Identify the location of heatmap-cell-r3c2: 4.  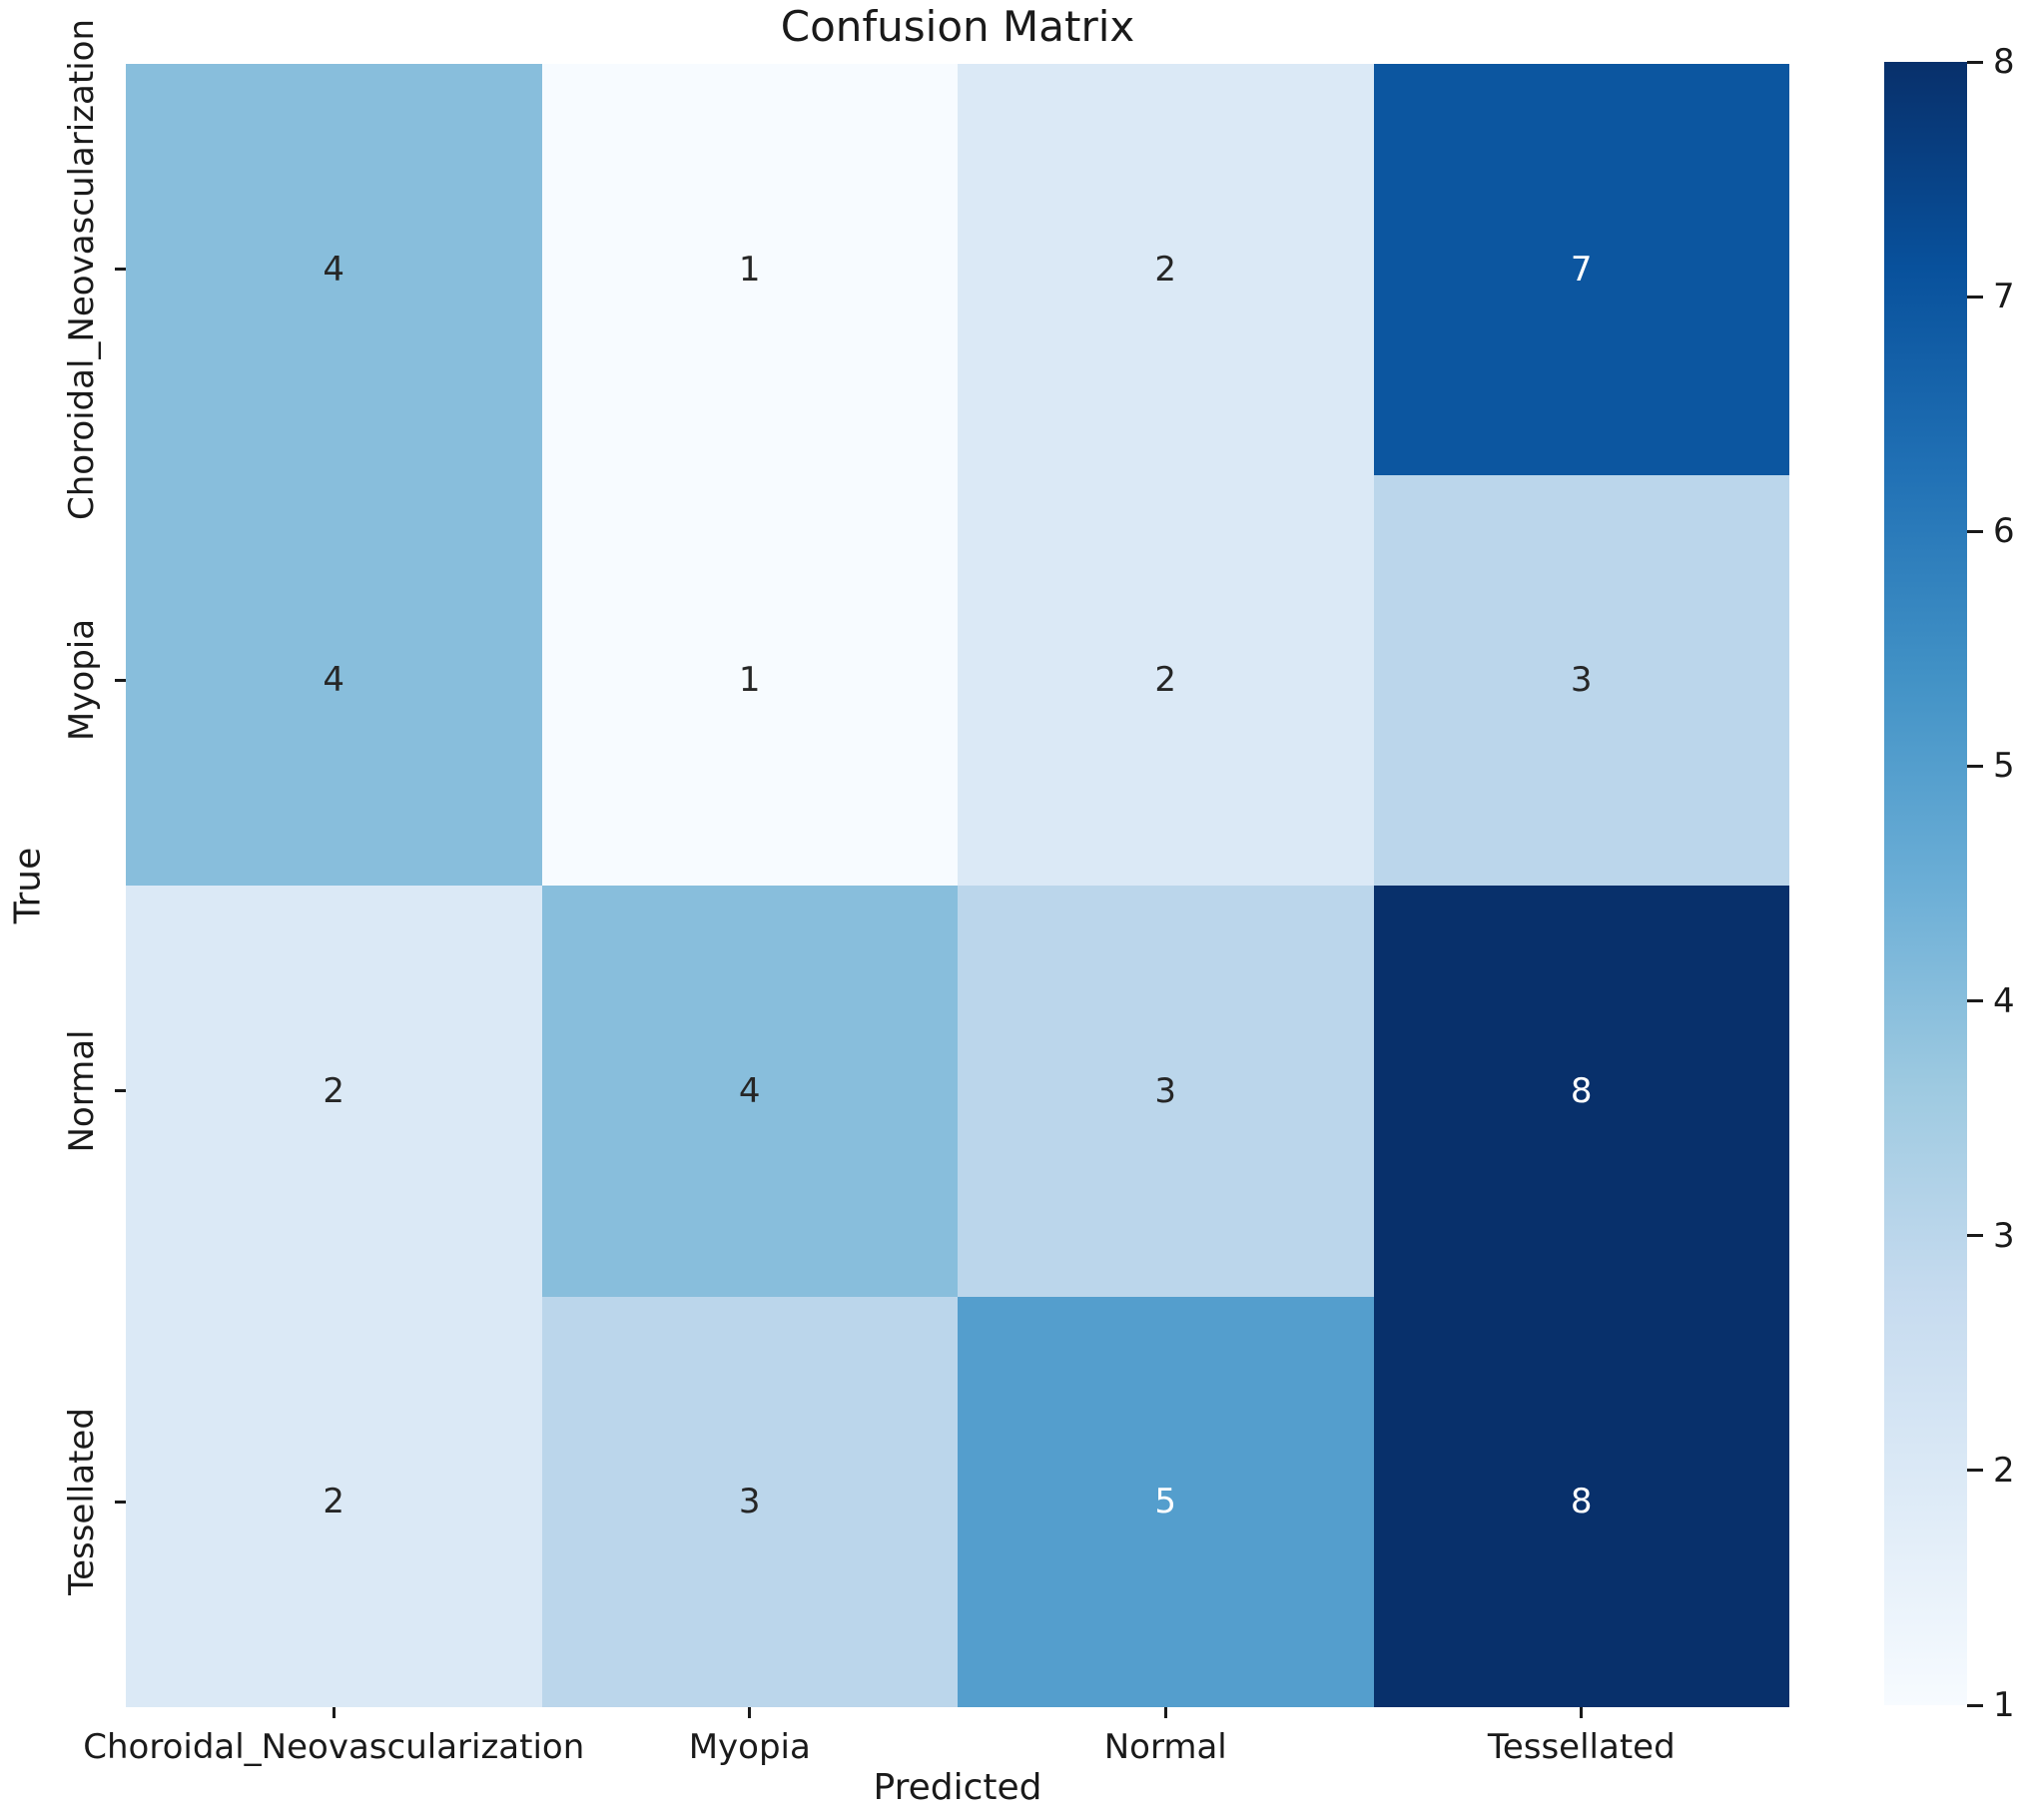
(749, 1091).